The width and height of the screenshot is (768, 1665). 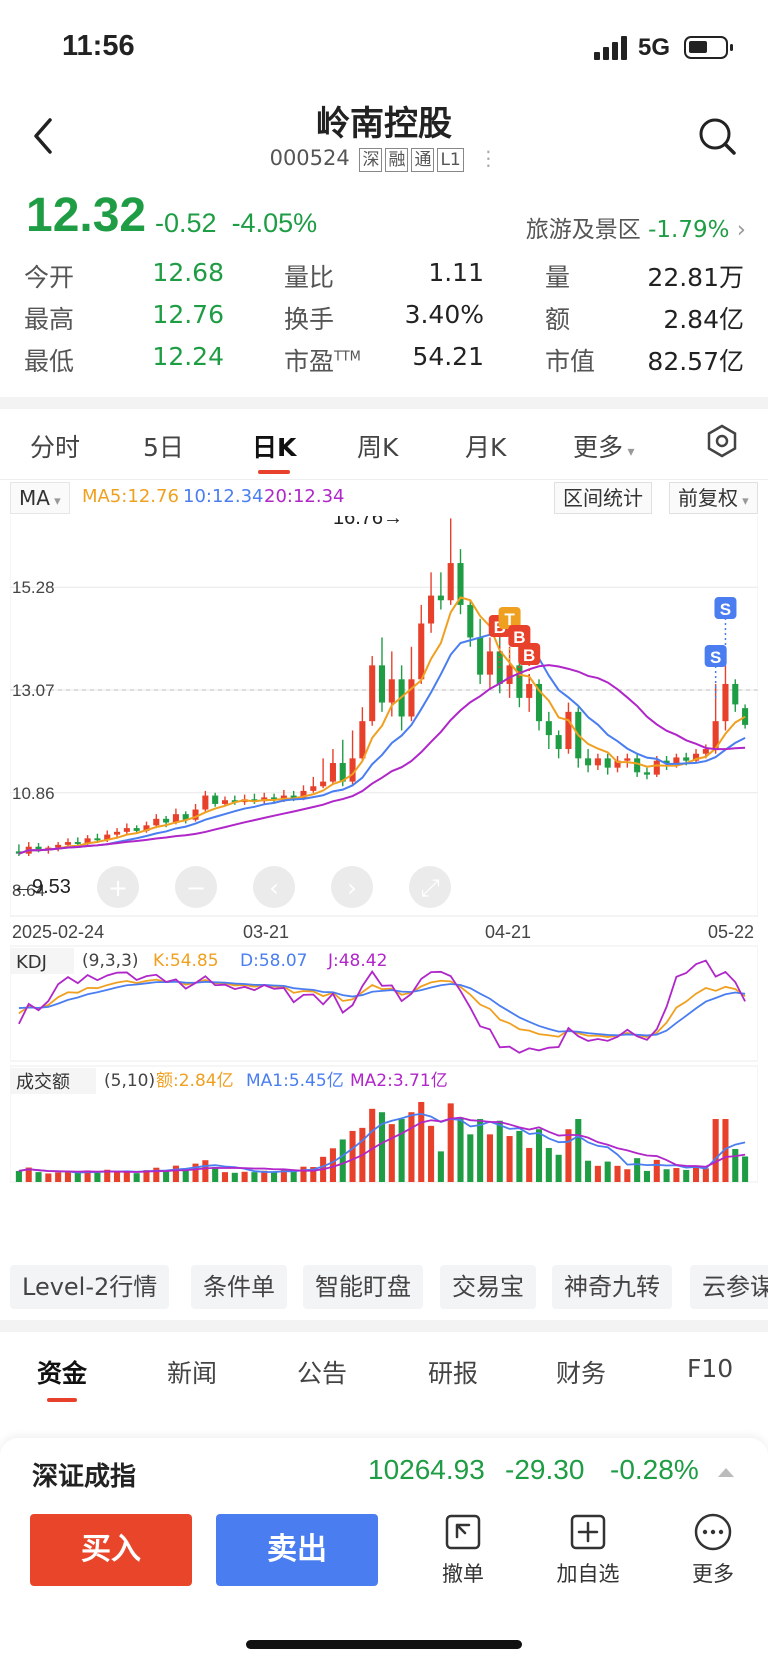 I want to click on cancel-order-button: 撤单, so click(x=463, y=1550).